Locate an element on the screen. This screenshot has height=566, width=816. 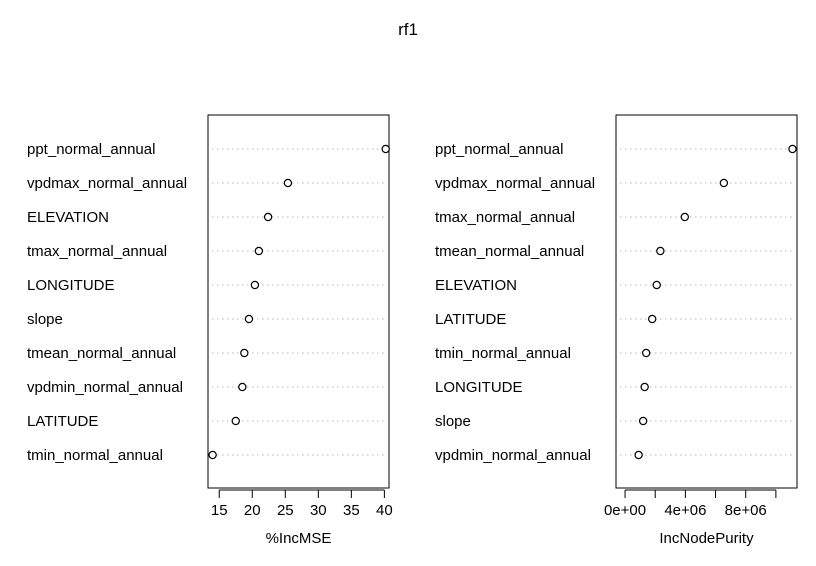
x-tick-label: 20 is located at coordinates (252, 510).